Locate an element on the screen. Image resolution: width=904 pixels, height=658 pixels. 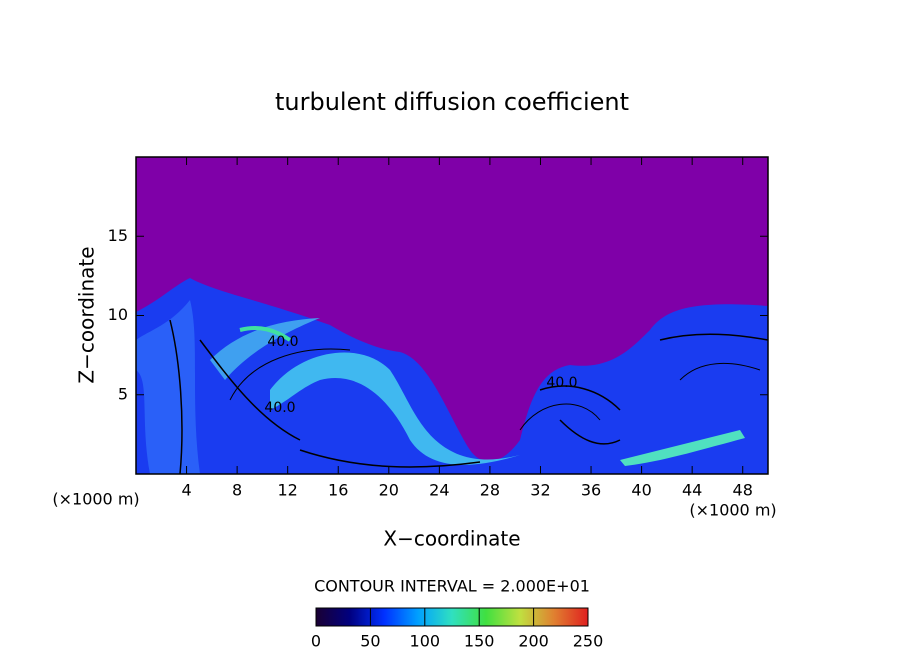
y-axis-label: Z−coordinate is located at coordinates (87, 314).